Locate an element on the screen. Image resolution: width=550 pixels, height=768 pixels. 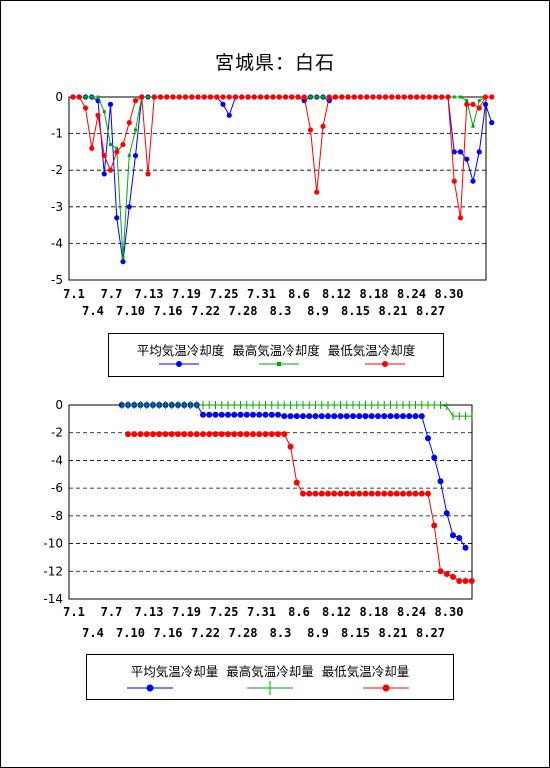
legend-cum-avg-label: 平均気温冷却量 is located at coordinates (174, 671).